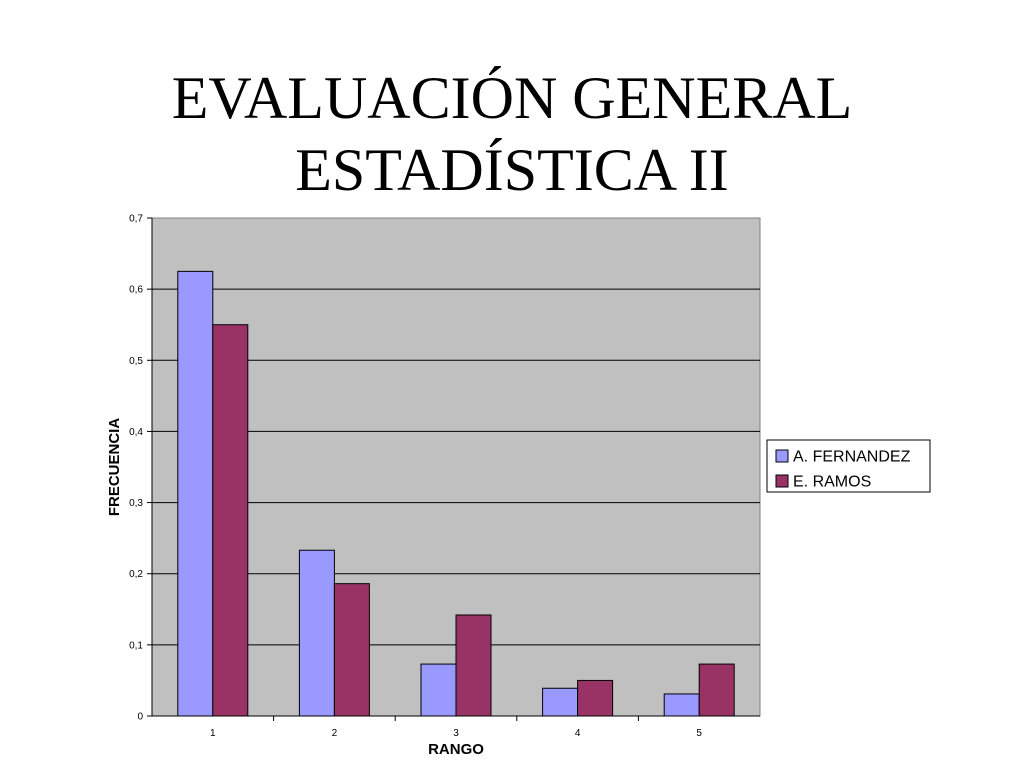 The image size is (1024, 768). What do you see at coordinates (832, 482) in the screenshot?
I see `legend-label: E. RAMOS` at bounding box center [832, 482].